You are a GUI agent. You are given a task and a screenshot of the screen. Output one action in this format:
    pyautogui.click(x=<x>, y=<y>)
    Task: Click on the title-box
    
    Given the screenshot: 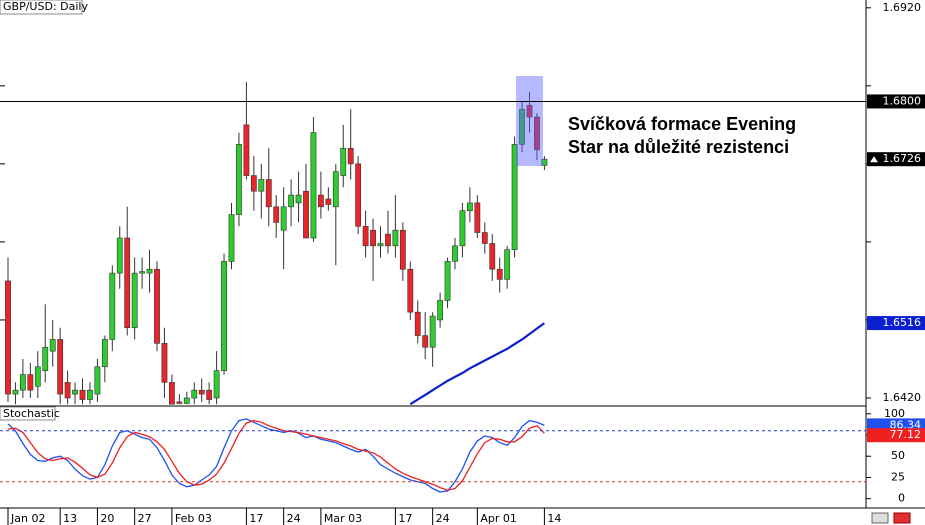 What is the action you would take?
    pyautogui.click(x=41, y=7)
    